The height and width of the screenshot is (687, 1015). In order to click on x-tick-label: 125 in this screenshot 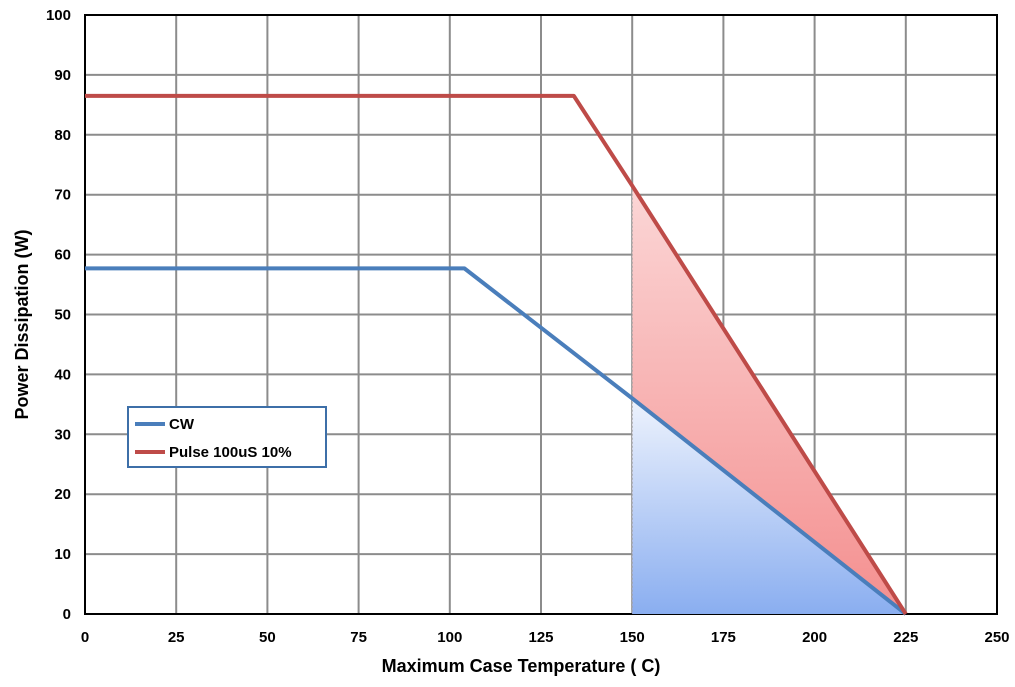, I will do `click(540, 637)`.